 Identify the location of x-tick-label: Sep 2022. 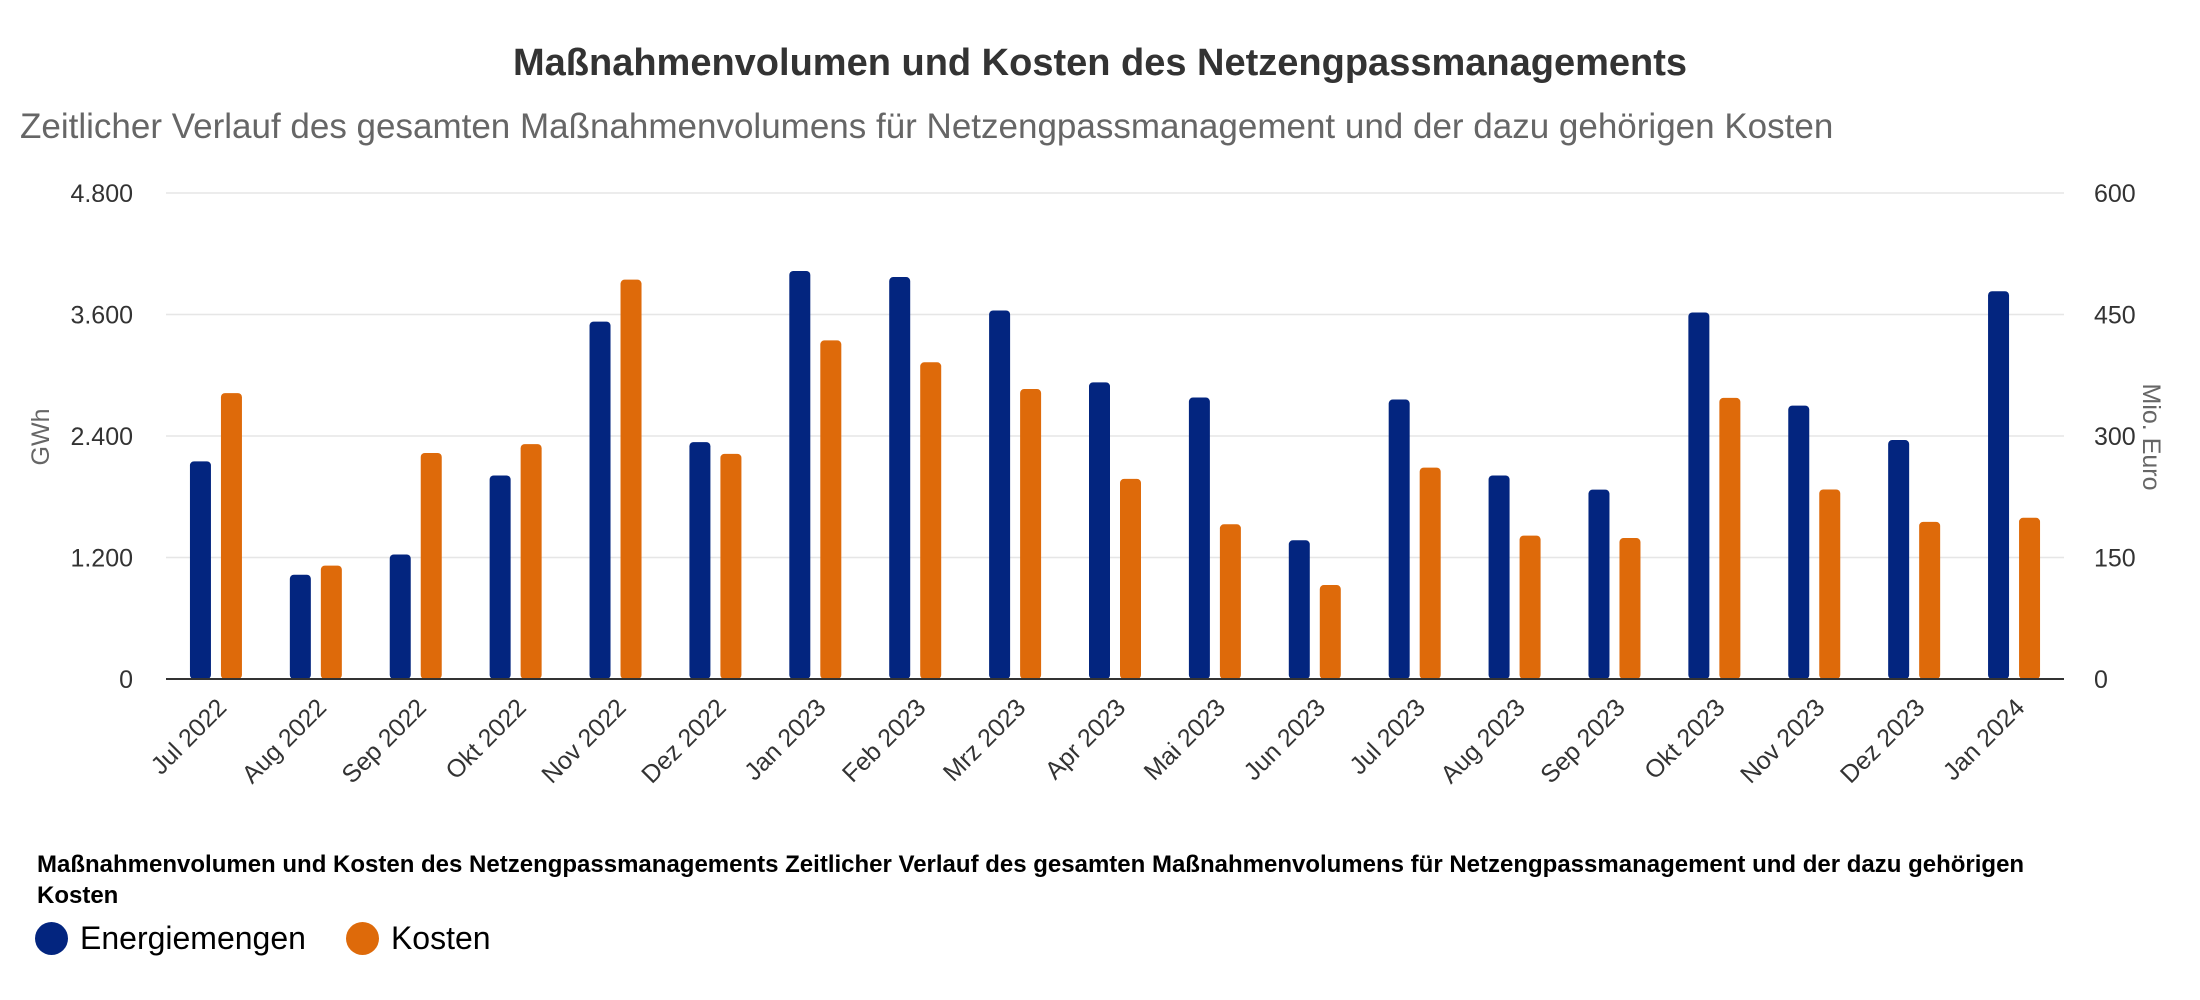
(383, 740).